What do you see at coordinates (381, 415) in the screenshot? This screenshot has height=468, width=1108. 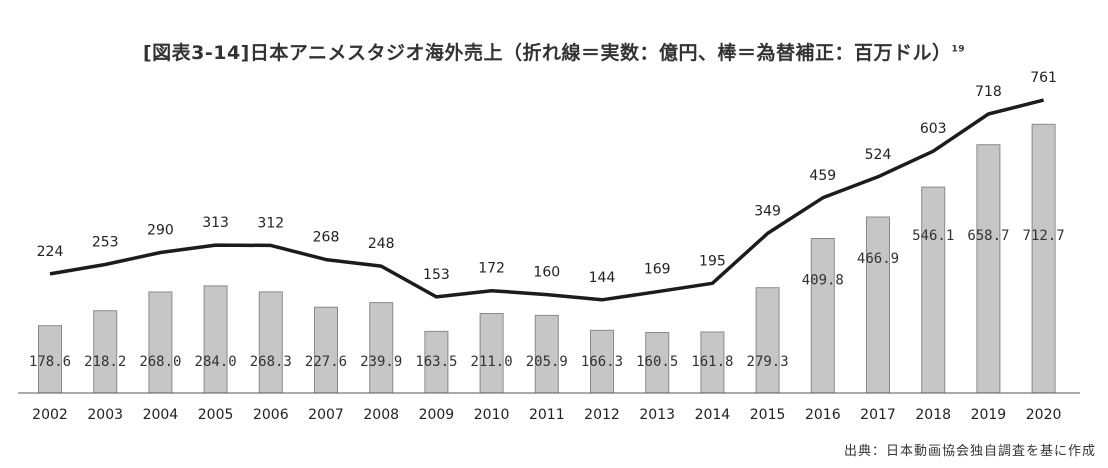 I see `x-tick-label-2008: 2008` at bounding box center [381, 415].